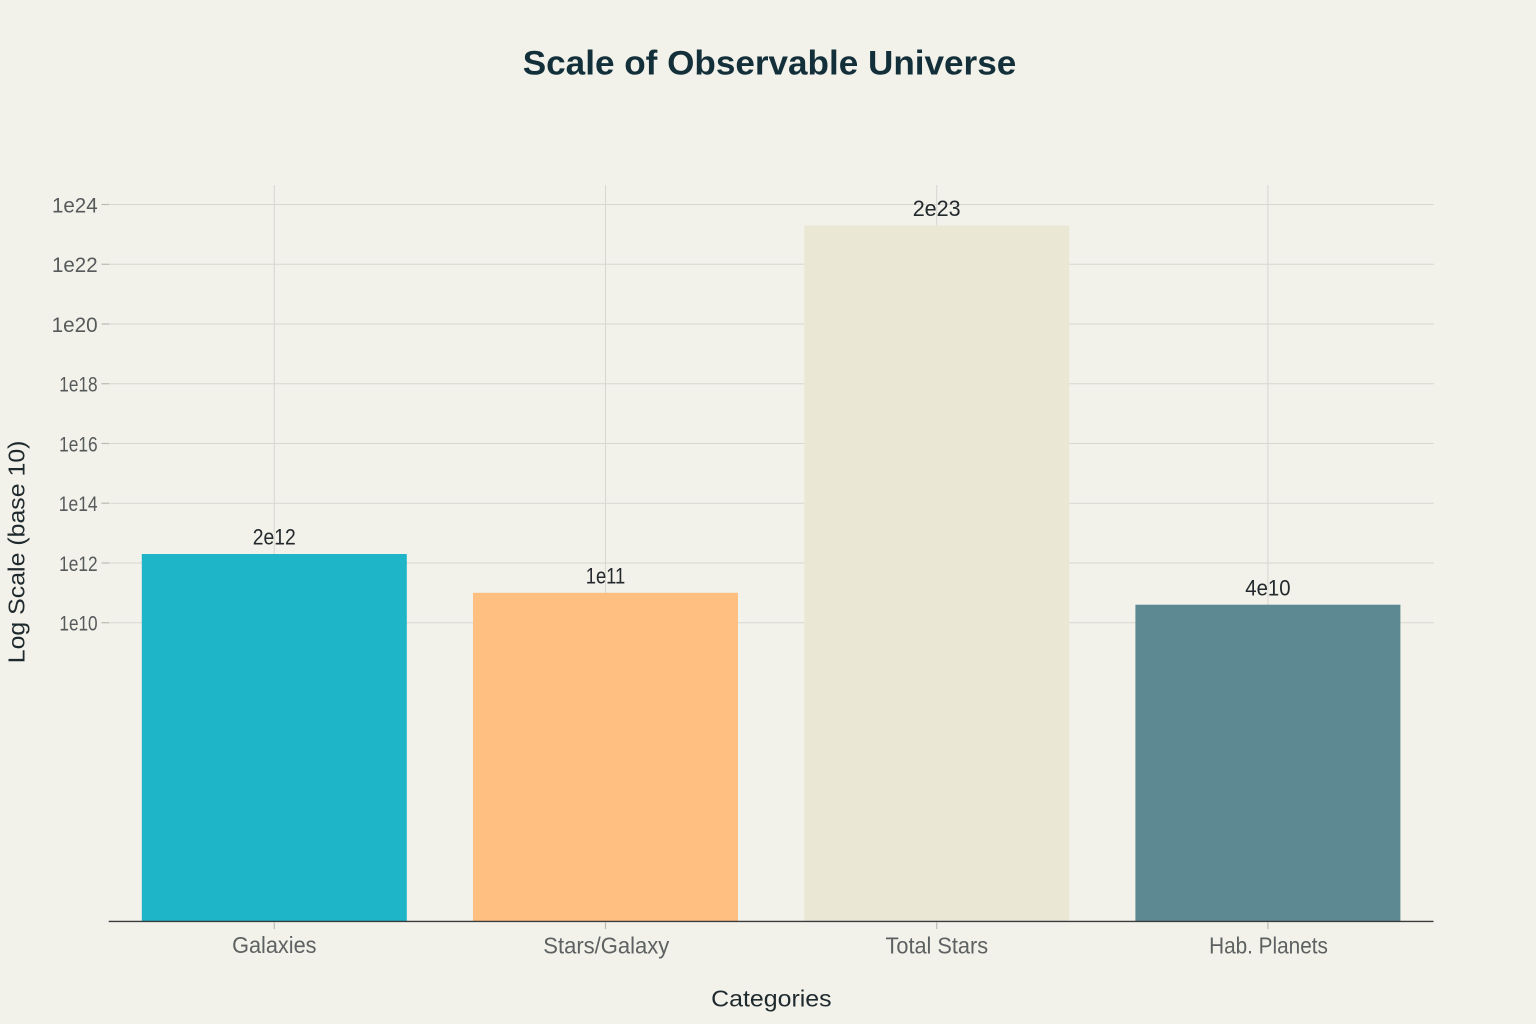  I want to click on svg-text: 1e10, so click(78, 624).